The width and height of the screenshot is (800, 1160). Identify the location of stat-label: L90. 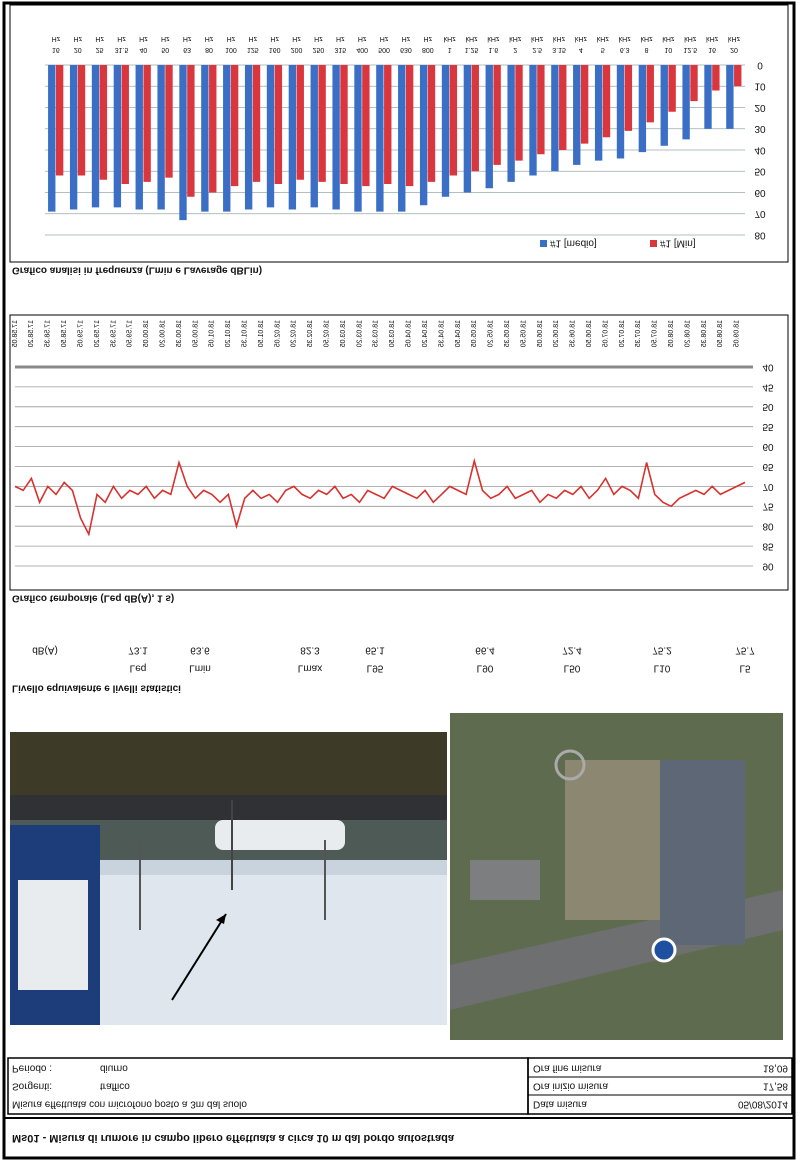
(485, 667).